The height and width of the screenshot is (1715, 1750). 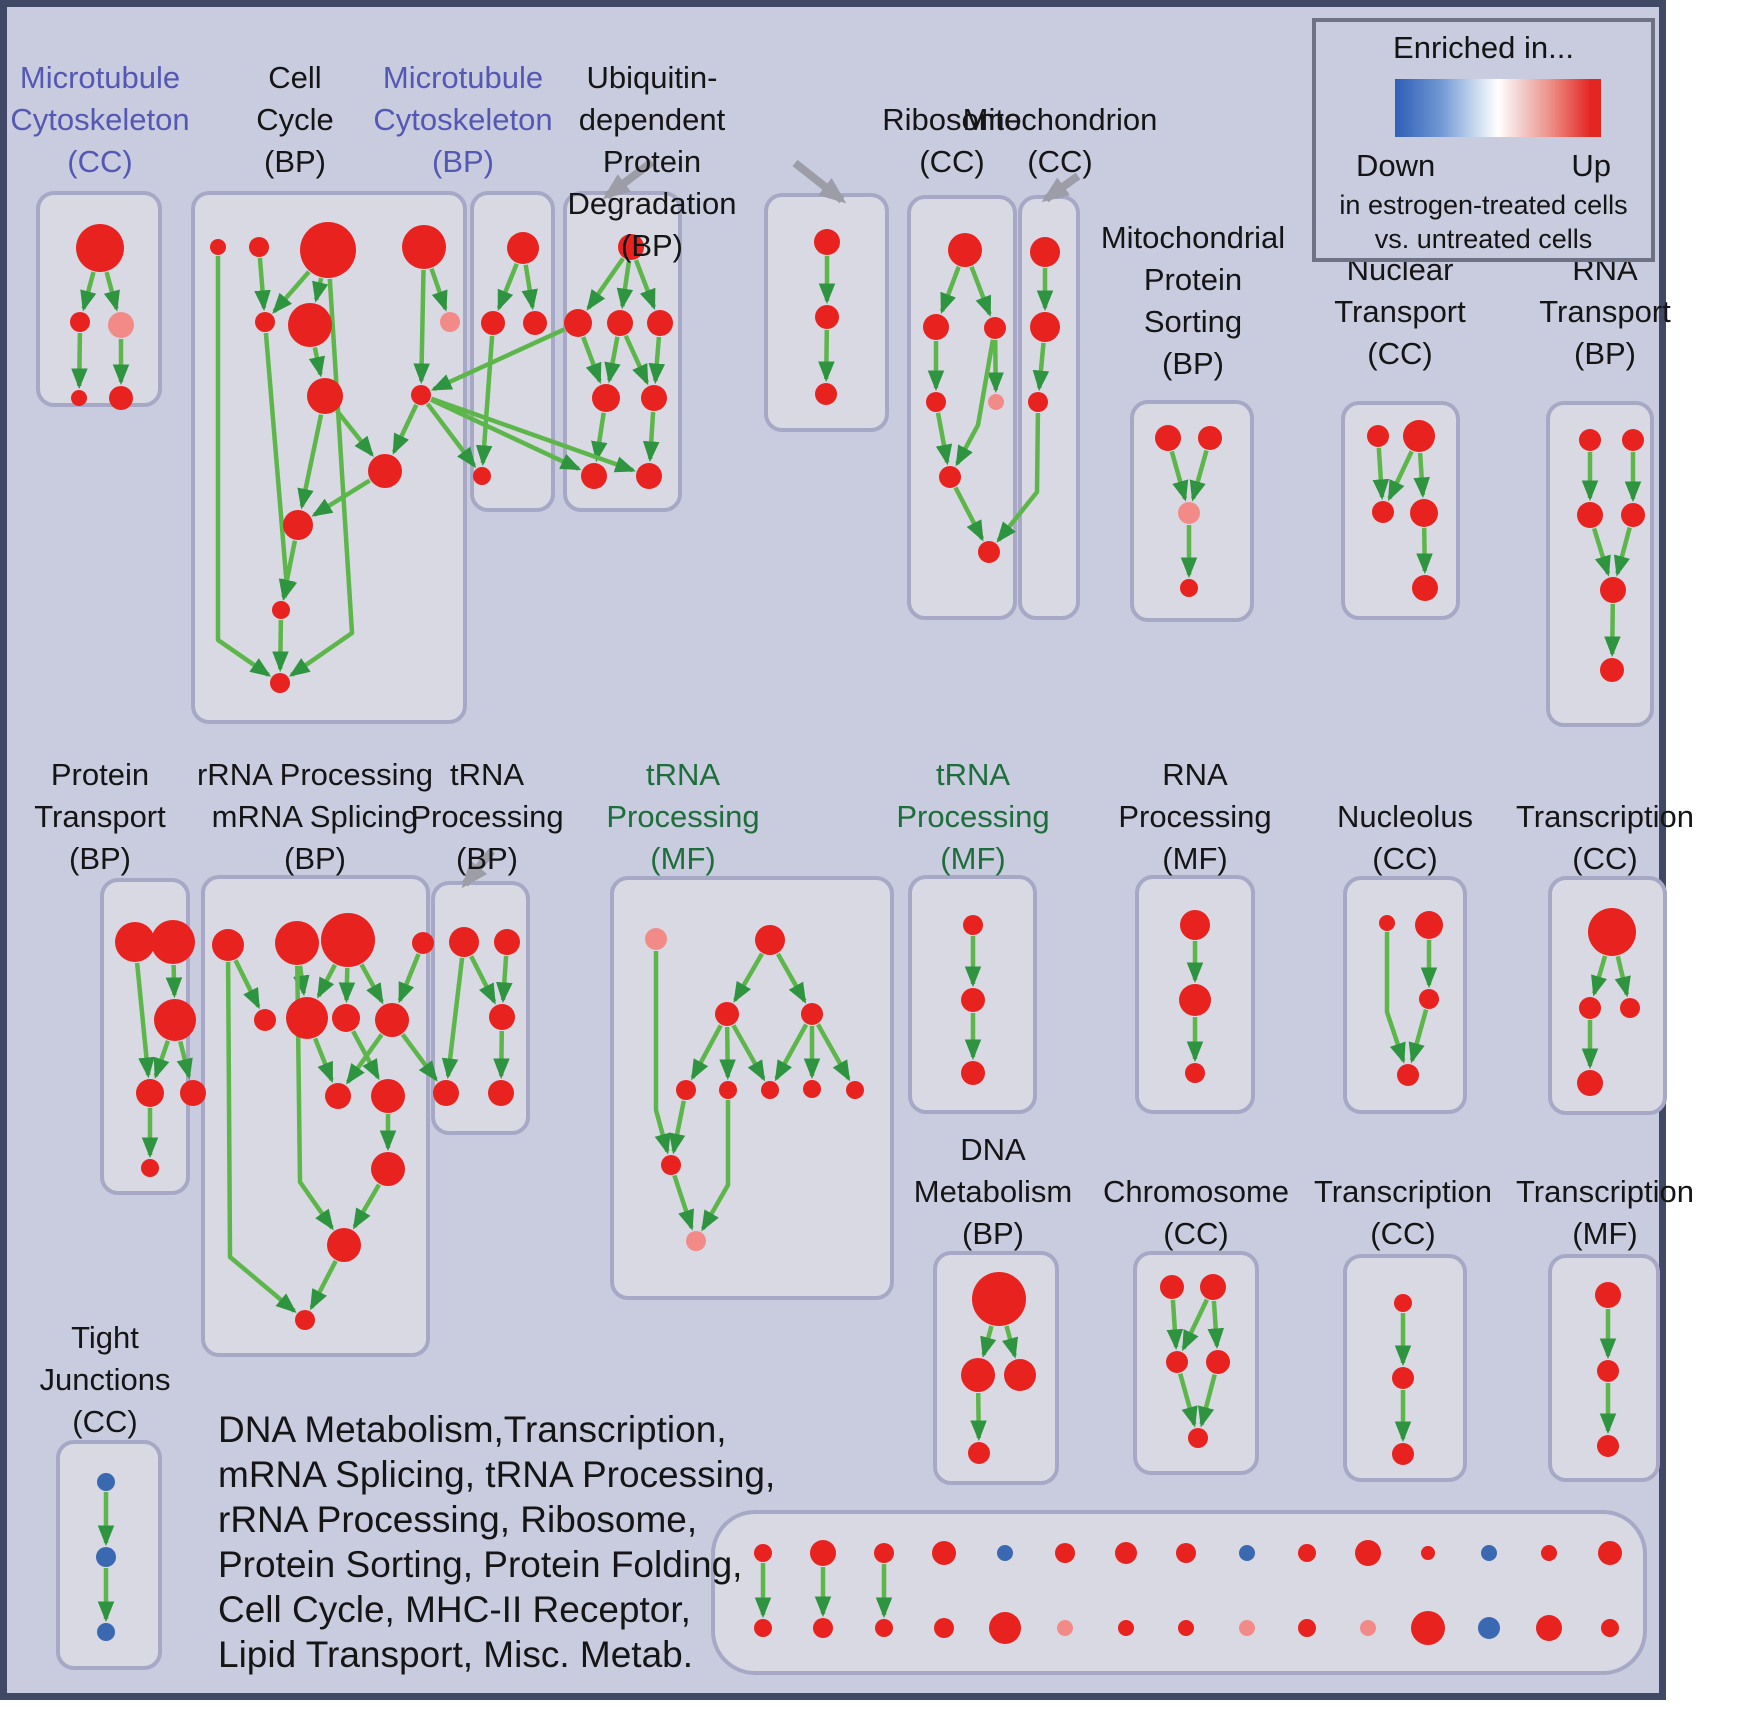 What do you see at coordinates (496, 1474) in the screenshot?
I see `misc-categories-text-line: mRNA Splicing, tRNA Processing,` at bounding box center [496, 1474].